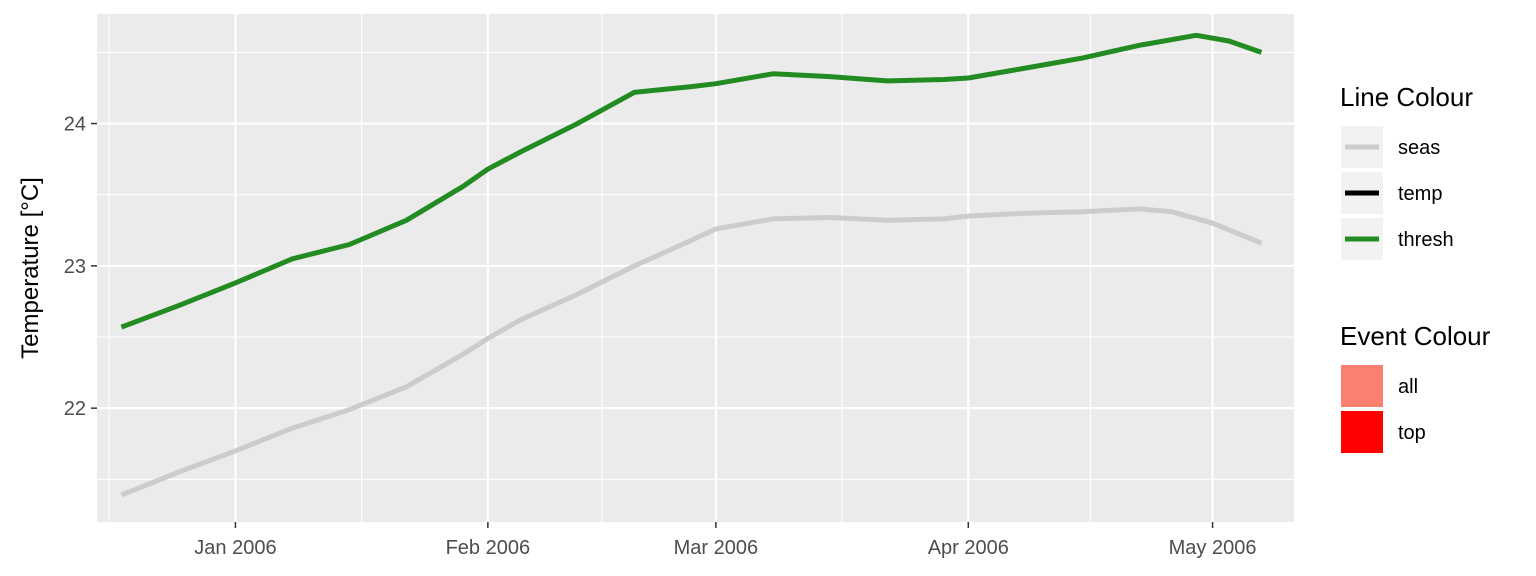 This screenshot has height=576, width=1536. I want to click on y-tick-label: 23, so click(75, 267).